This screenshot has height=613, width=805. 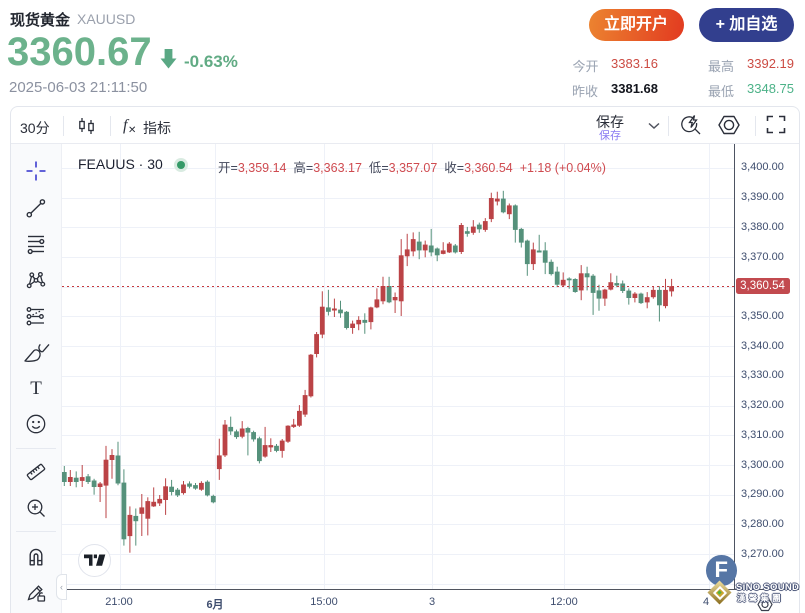 I want to click on svg-text: T, so click(x=36, y=388).